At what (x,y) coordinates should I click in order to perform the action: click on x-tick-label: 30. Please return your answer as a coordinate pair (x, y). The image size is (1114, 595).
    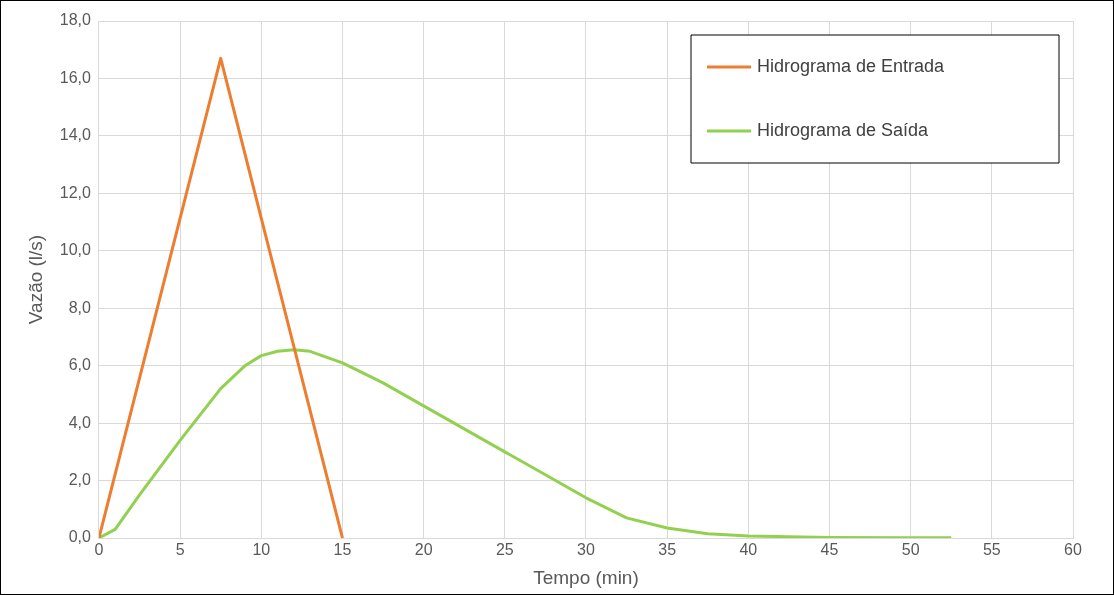
    Looking at the image, I should click on (586, 550).